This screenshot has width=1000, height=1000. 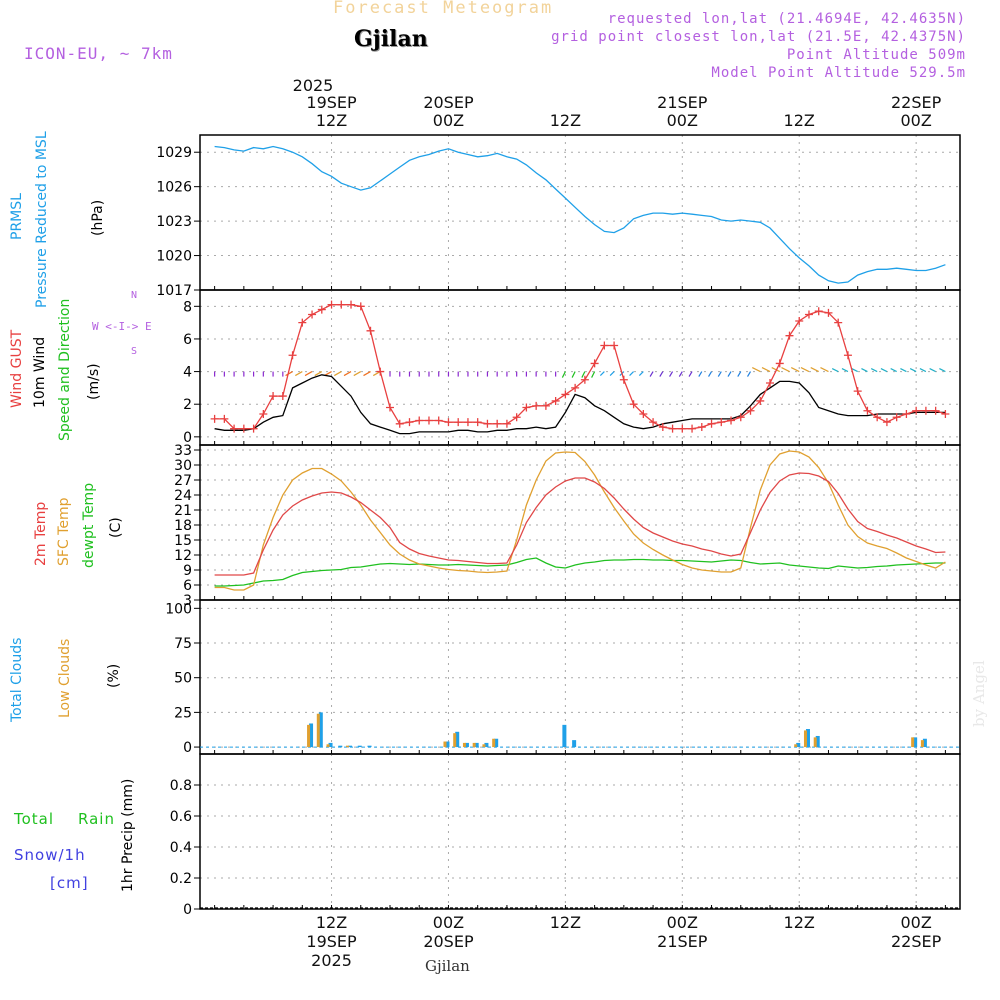 I want to click on y-tick-label: 50, so click(x=183, y=679).